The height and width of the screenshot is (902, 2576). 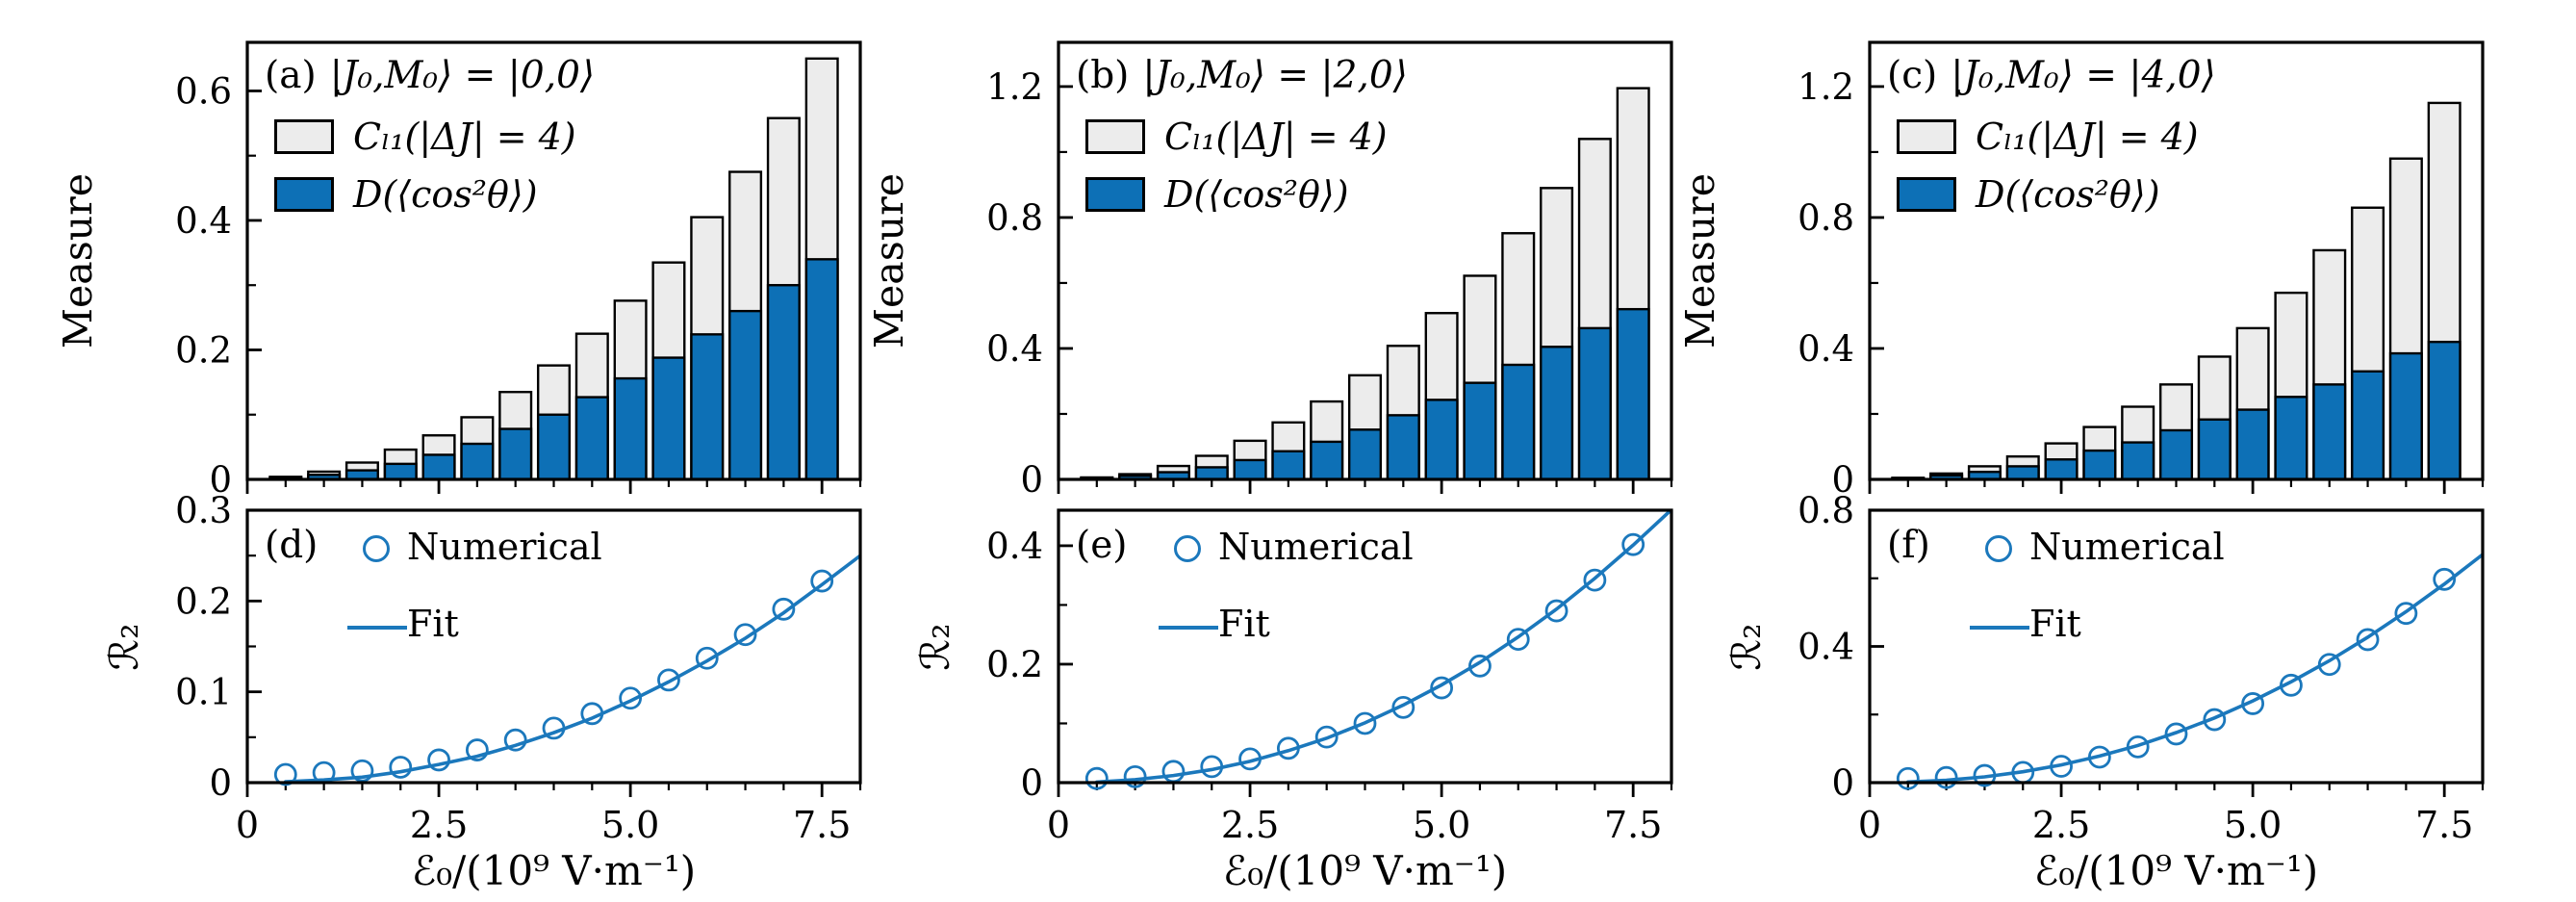 I want to click on plot-a: 0 0.2 0.4 0.6, so click(x=518, y=270).